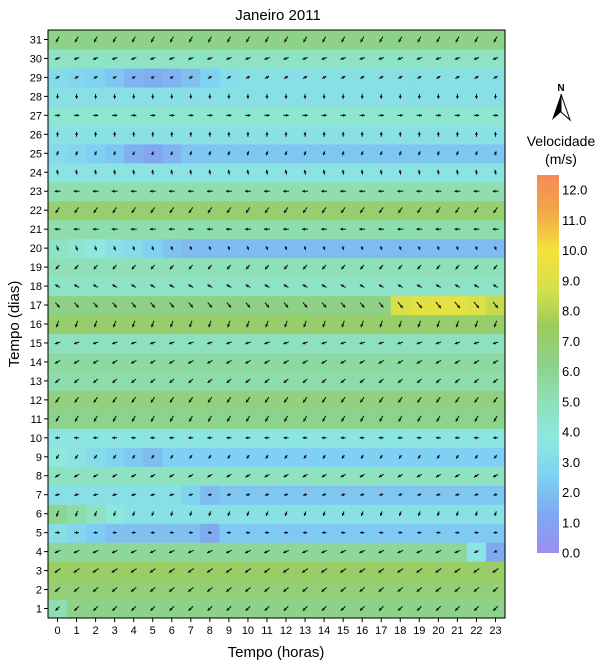 Image resolution: width=605 pixels, height=664 pixels. Describe the element at coordinates (39, 515) in the screenshot. I see `y-tick-label: 6` at that location.